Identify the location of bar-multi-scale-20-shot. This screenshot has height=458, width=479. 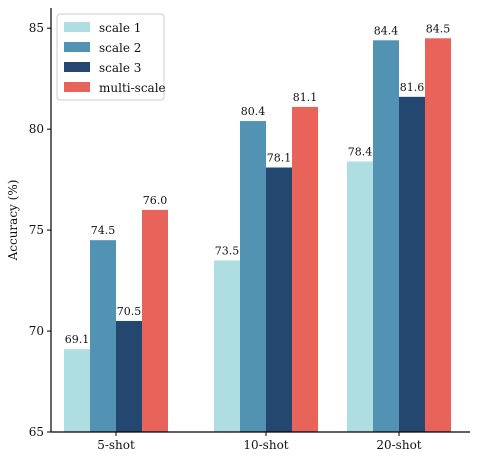
(438, 235).